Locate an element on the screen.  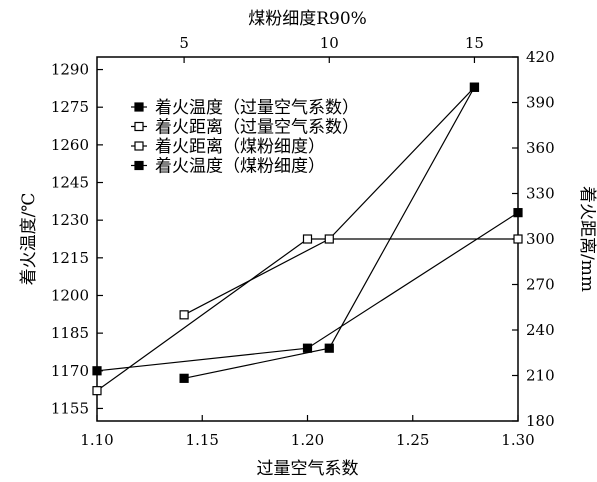
x-axis-title: 过量空气系数 is located at coordinates (308, 469).